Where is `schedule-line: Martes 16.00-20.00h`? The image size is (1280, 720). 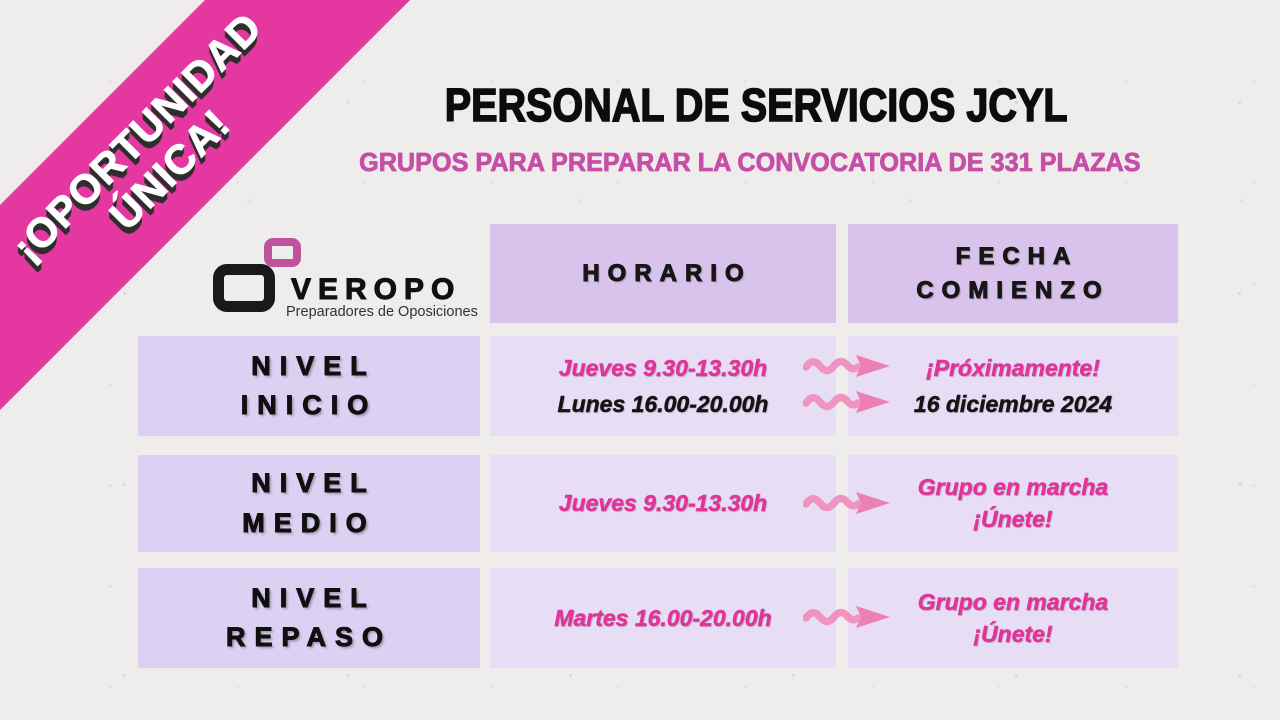 schedule-line: Martes 16.00-20.00h is located at coordinates (663, 617).